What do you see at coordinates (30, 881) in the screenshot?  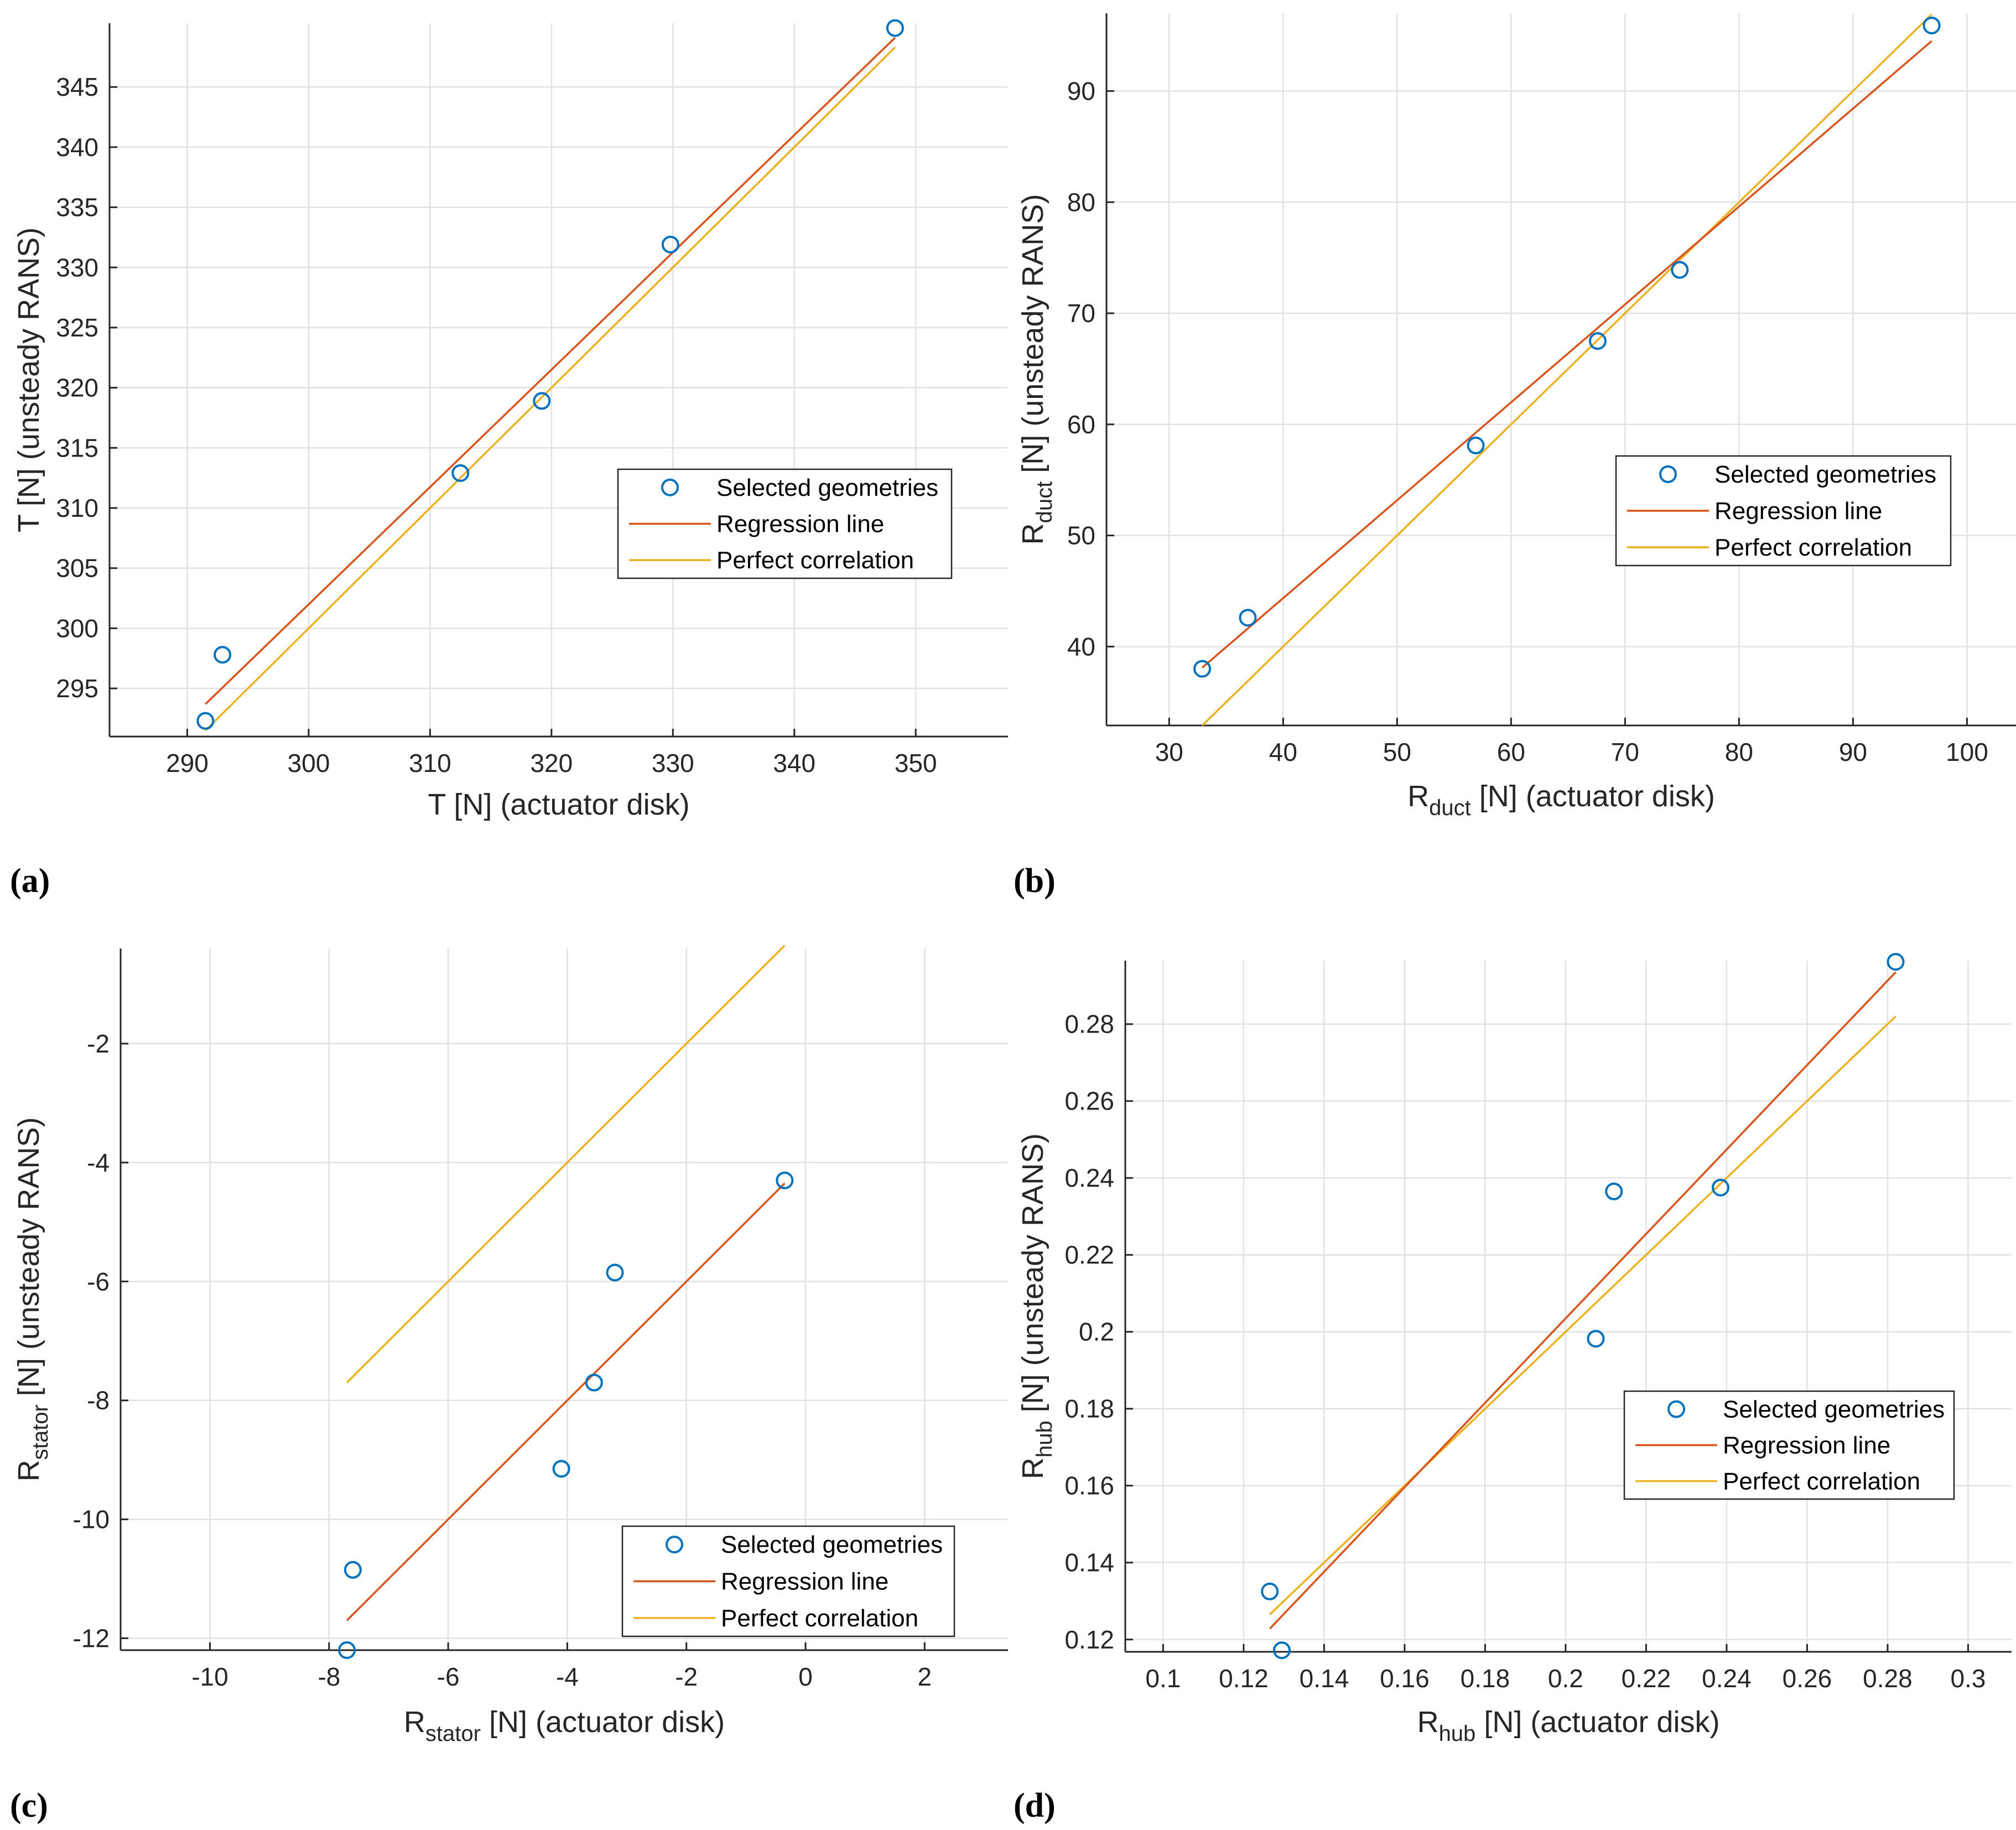 I see `panel-label: (a)` at bounding box center [30, 881].